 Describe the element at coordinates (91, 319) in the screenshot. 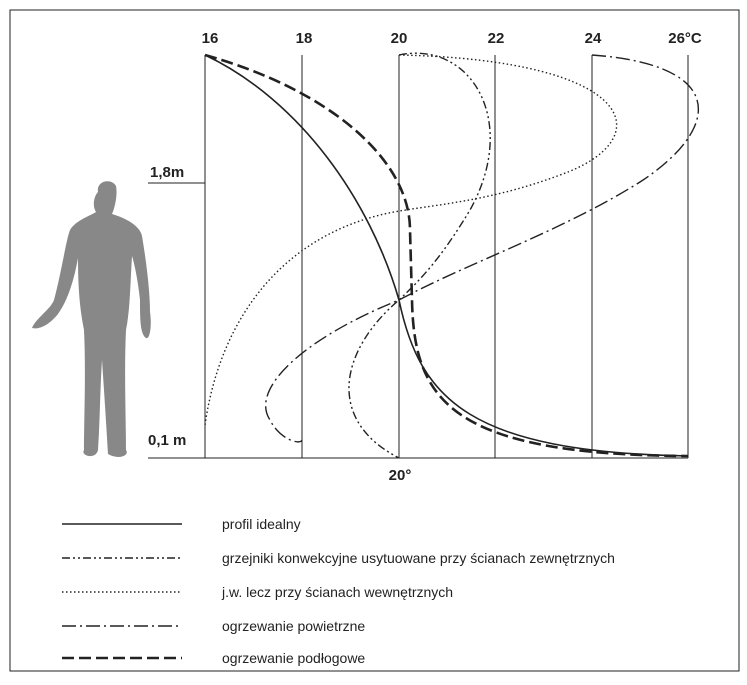

I see `human-silhouette` at that location.